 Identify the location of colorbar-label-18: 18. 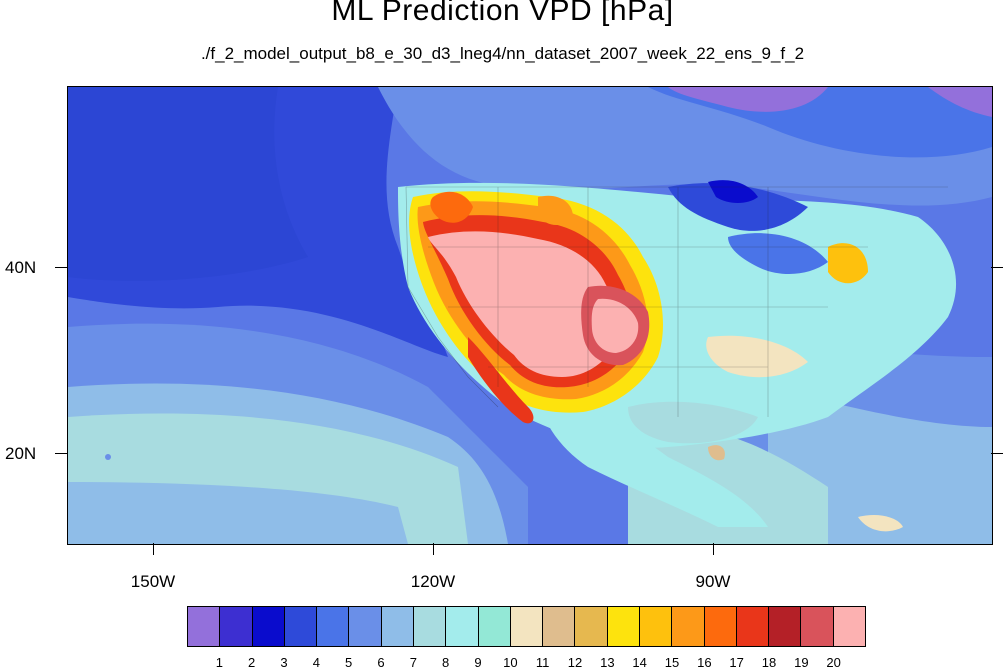
(769, 662).